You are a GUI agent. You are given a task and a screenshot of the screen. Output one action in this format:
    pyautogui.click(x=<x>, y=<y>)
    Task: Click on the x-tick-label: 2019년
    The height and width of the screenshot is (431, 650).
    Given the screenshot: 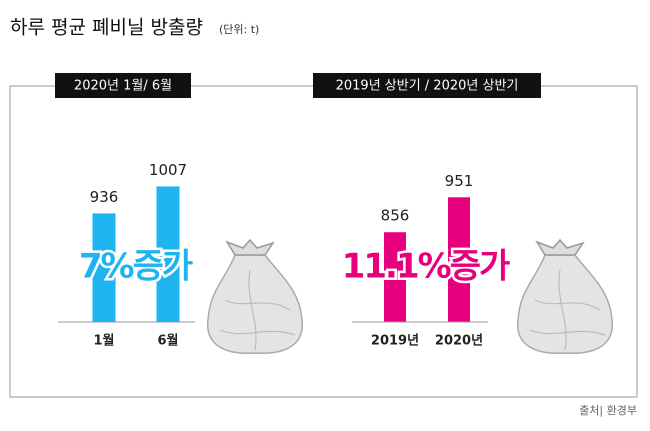 What is the action you would take?
    pyautogui.click(x=395, y=341)
    